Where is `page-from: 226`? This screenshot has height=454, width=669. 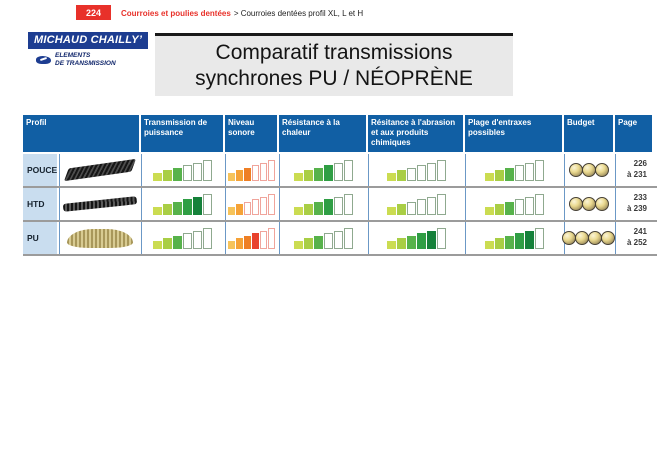 page-from: 226 is located at coordinates (640, 164).